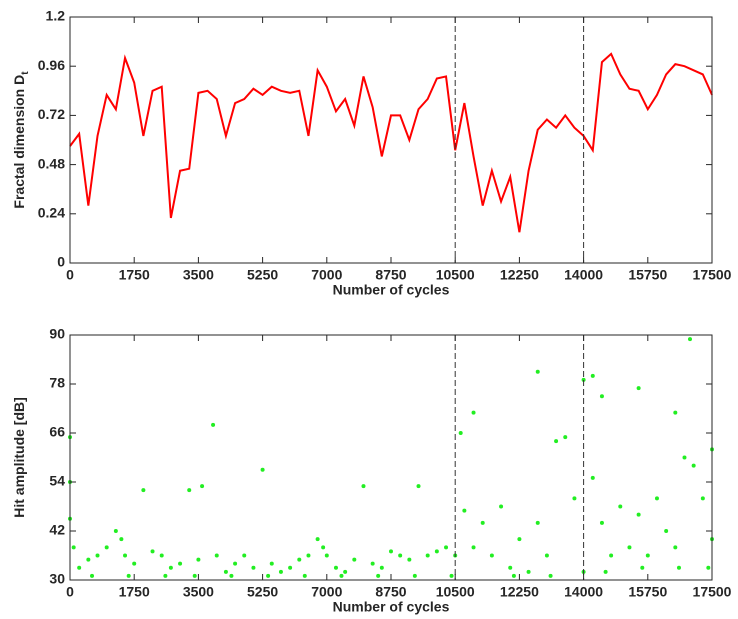  I want to click on x-tick-label: 1750, so click(134, 275).